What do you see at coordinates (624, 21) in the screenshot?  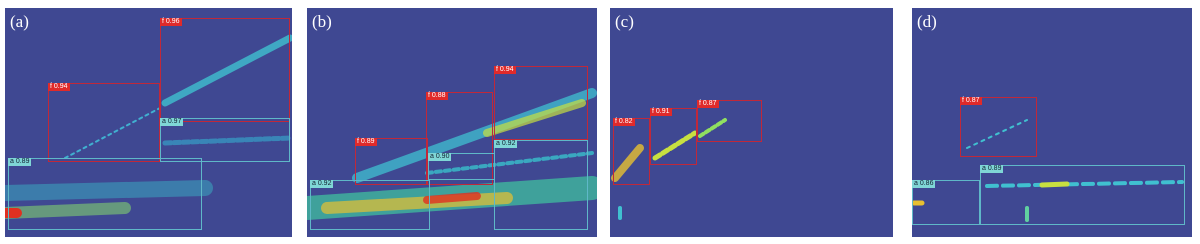 I see `panel-label: (c)` at bounding box center [624, 21].